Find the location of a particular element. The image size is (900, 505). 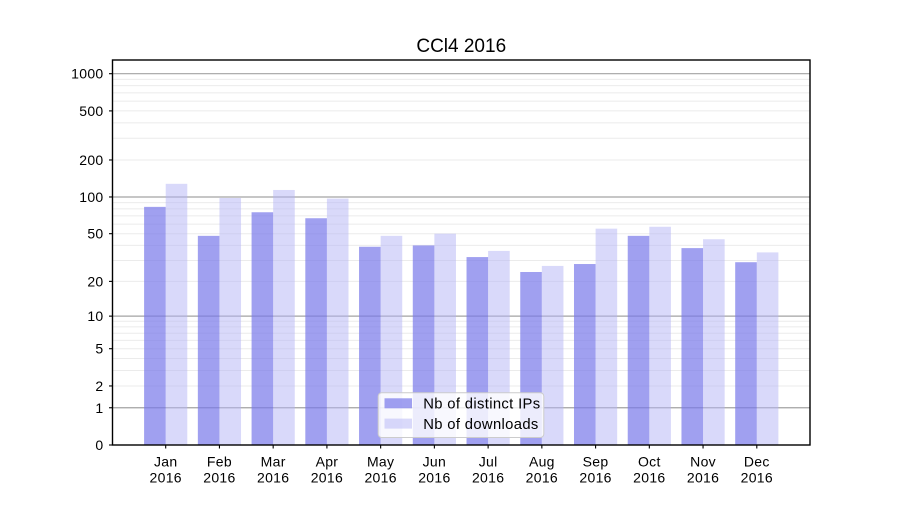

svg-text: Apr is located at coordinates (327, 461).